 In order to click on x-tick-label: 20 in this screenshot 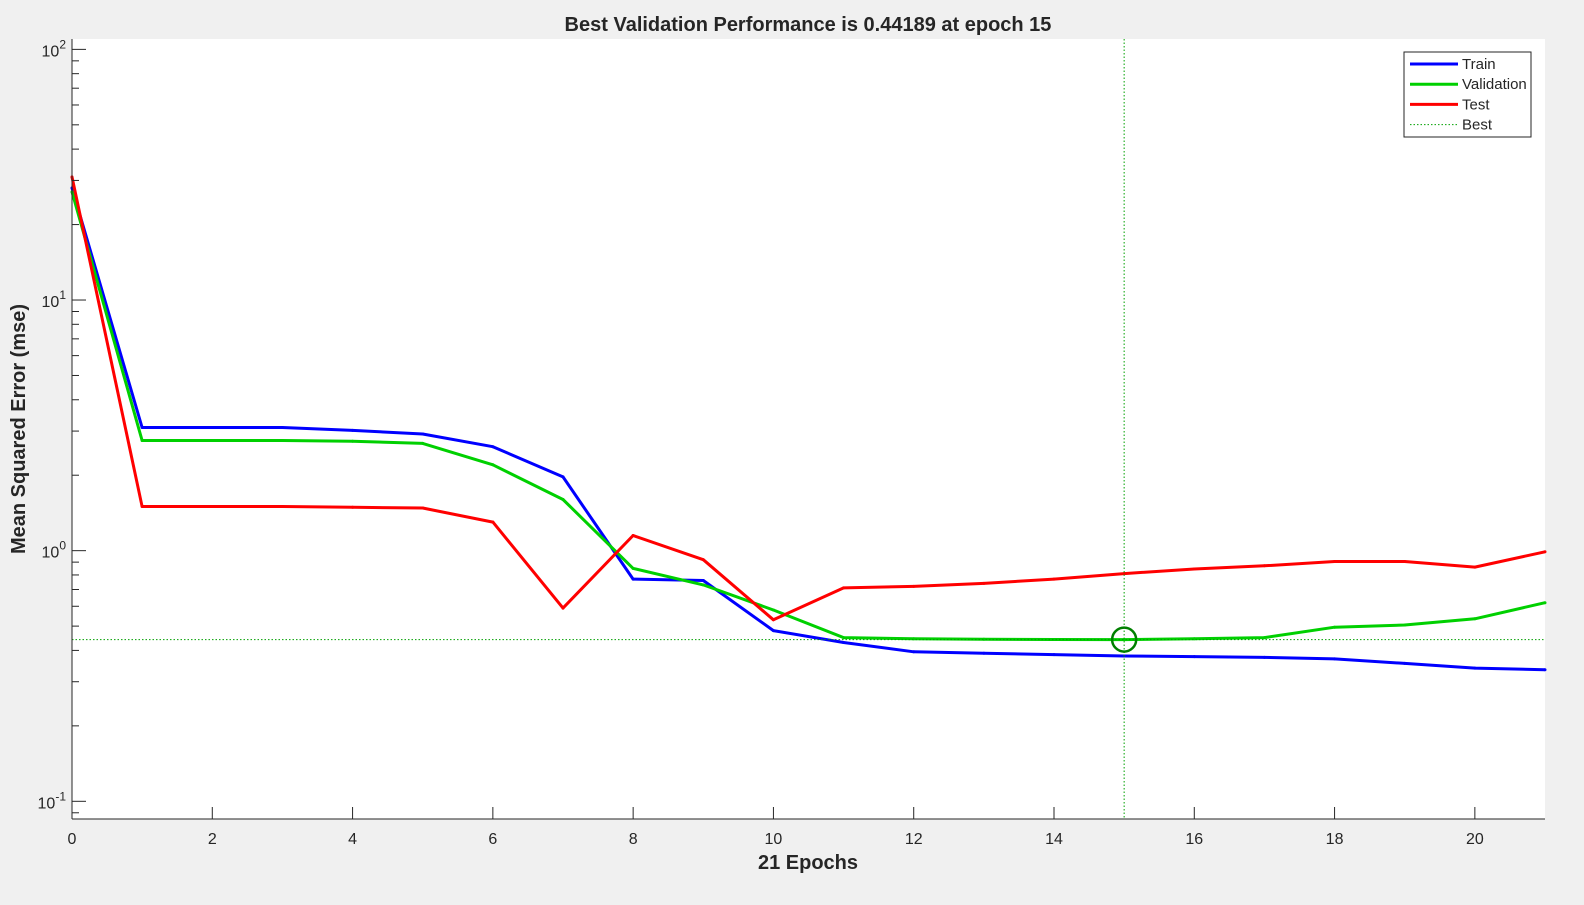, I will do `click(1475, 839)`.